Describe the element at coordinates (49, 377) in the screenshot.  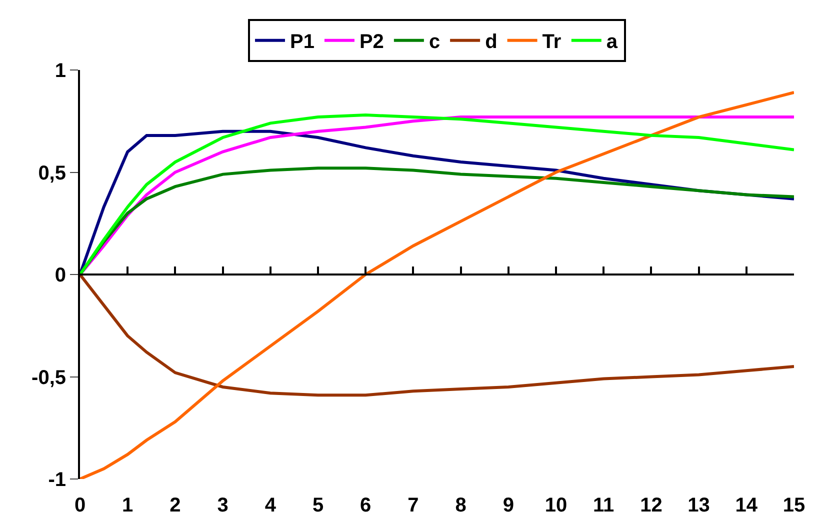
I see `y-tick-label: -0,5` at that location.